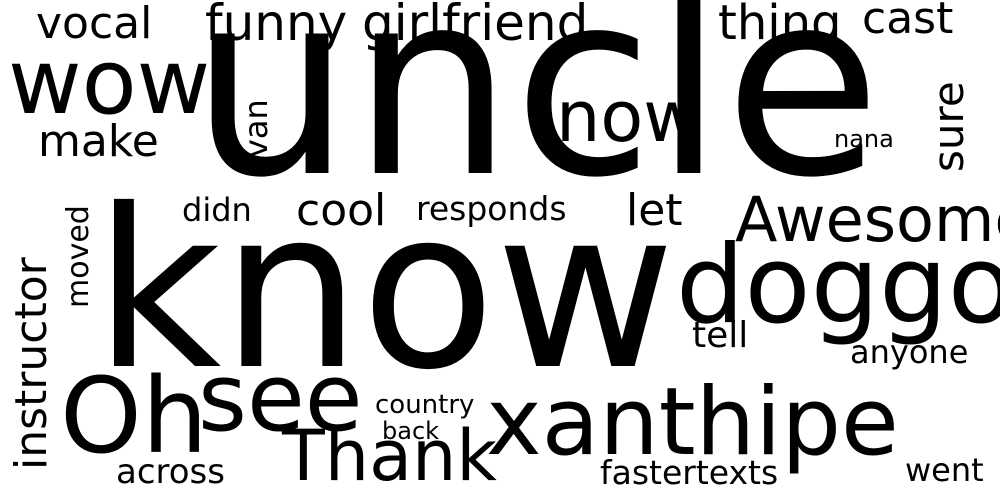 Image resolution: width=1000 pixels, height=500 pixels. I want to click on word-nana: nana, so click(864, 139).